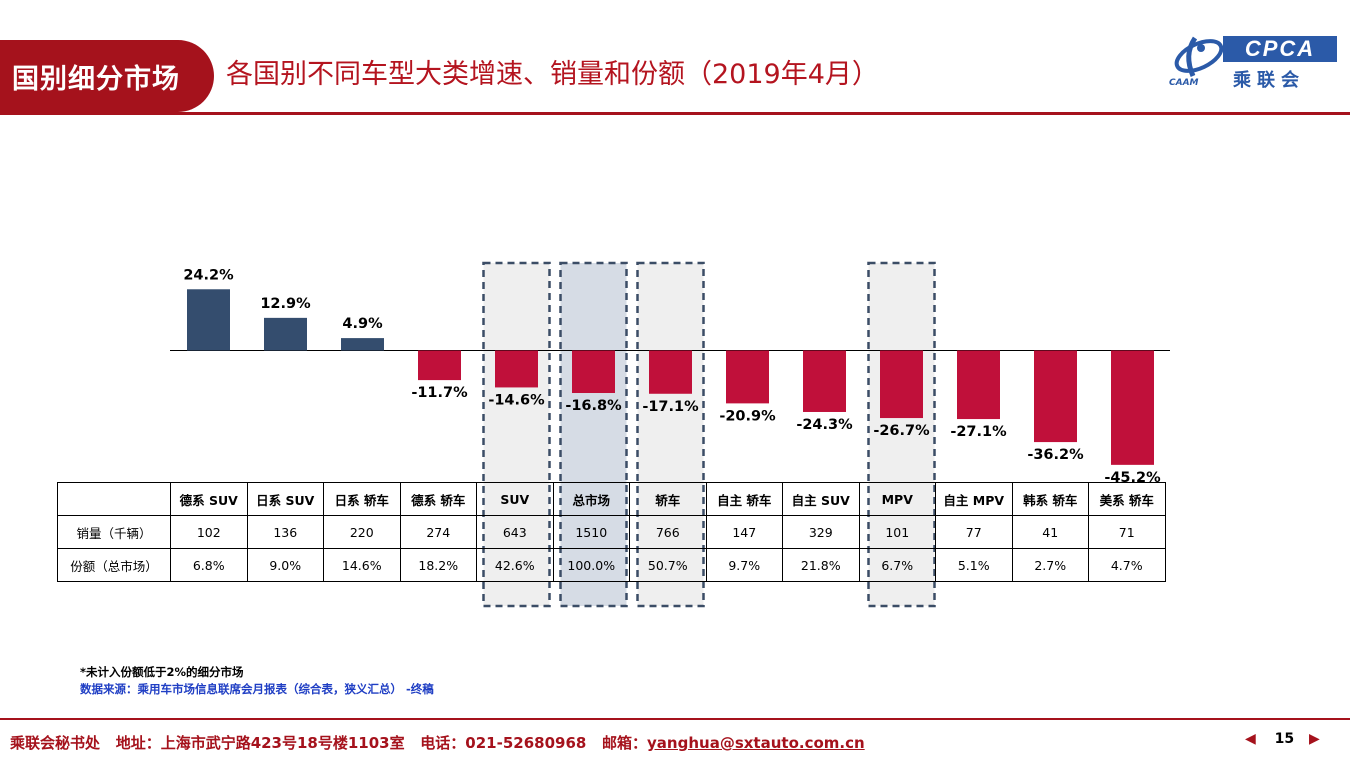  What do you see at coordinates (675, 719) in the screenshot?
I see `footer-divider` at bounding box center [675, 719].